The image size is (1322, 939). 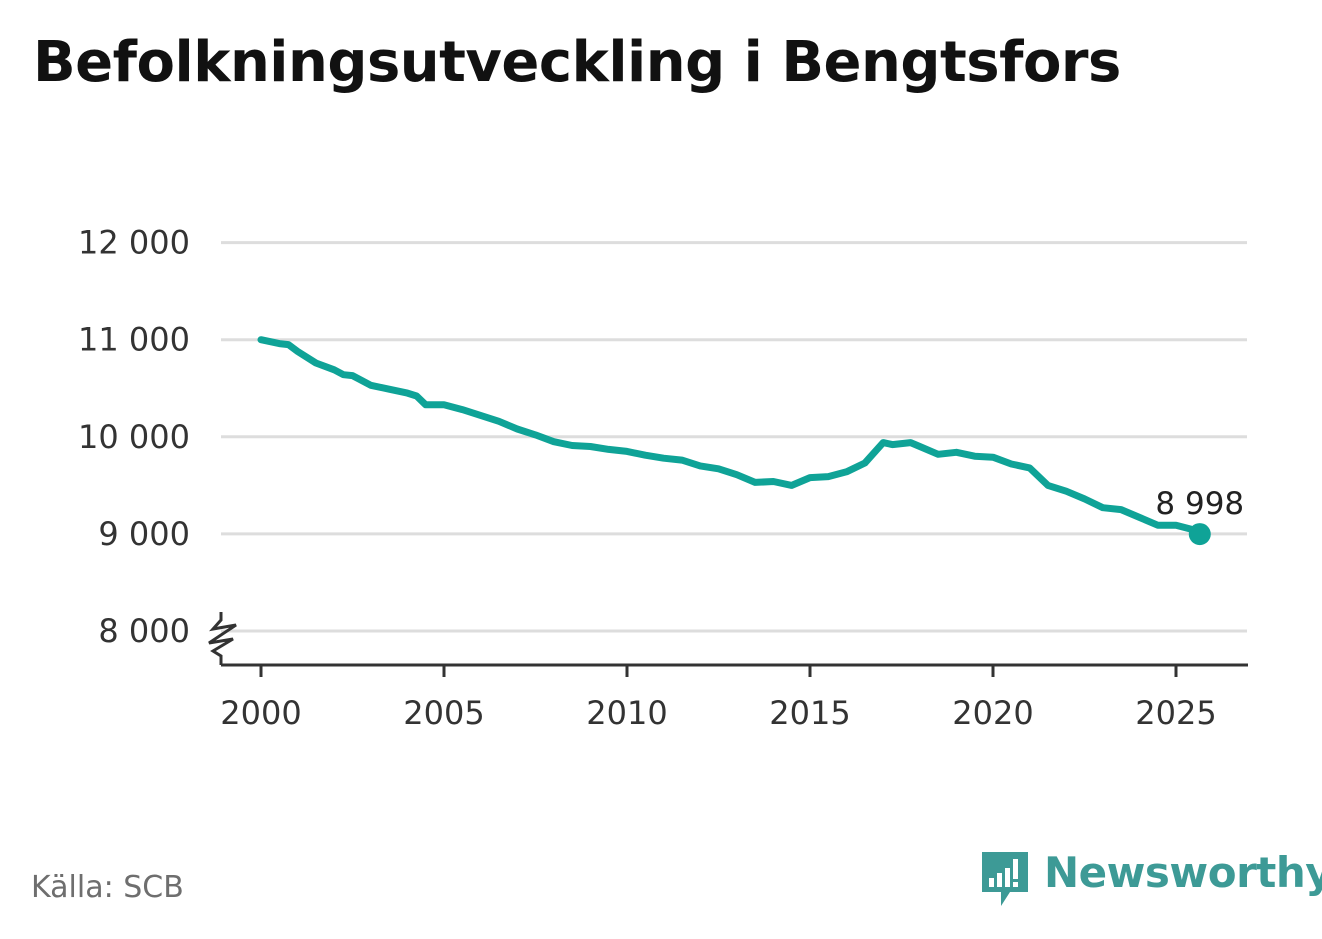 I want to click on axis-break-icon, so click(x=222, y=638).